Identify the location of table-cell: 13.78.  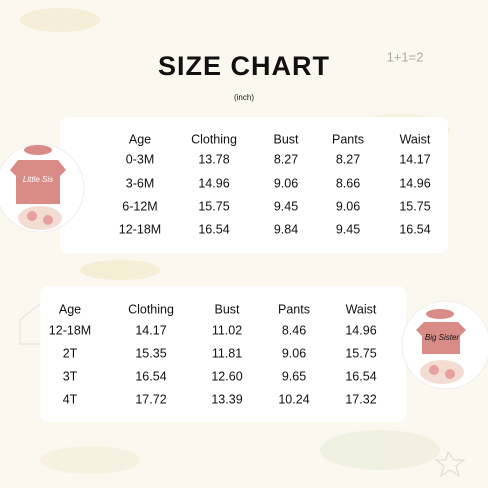
(213, 159).